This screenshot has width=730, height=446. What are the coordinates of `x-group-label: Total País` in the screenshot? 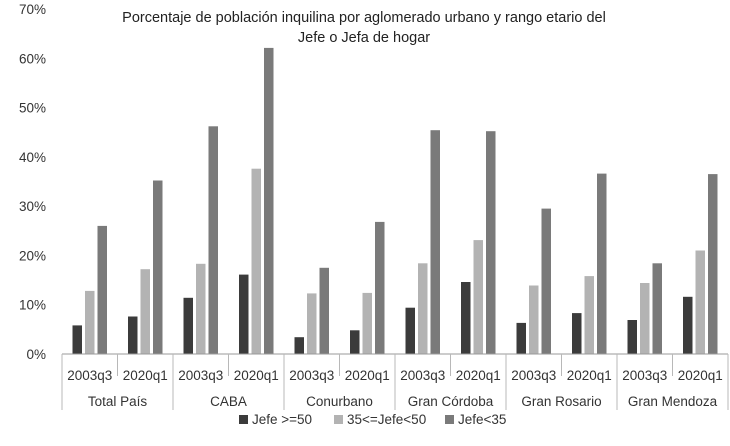 It's located at (118, 401).